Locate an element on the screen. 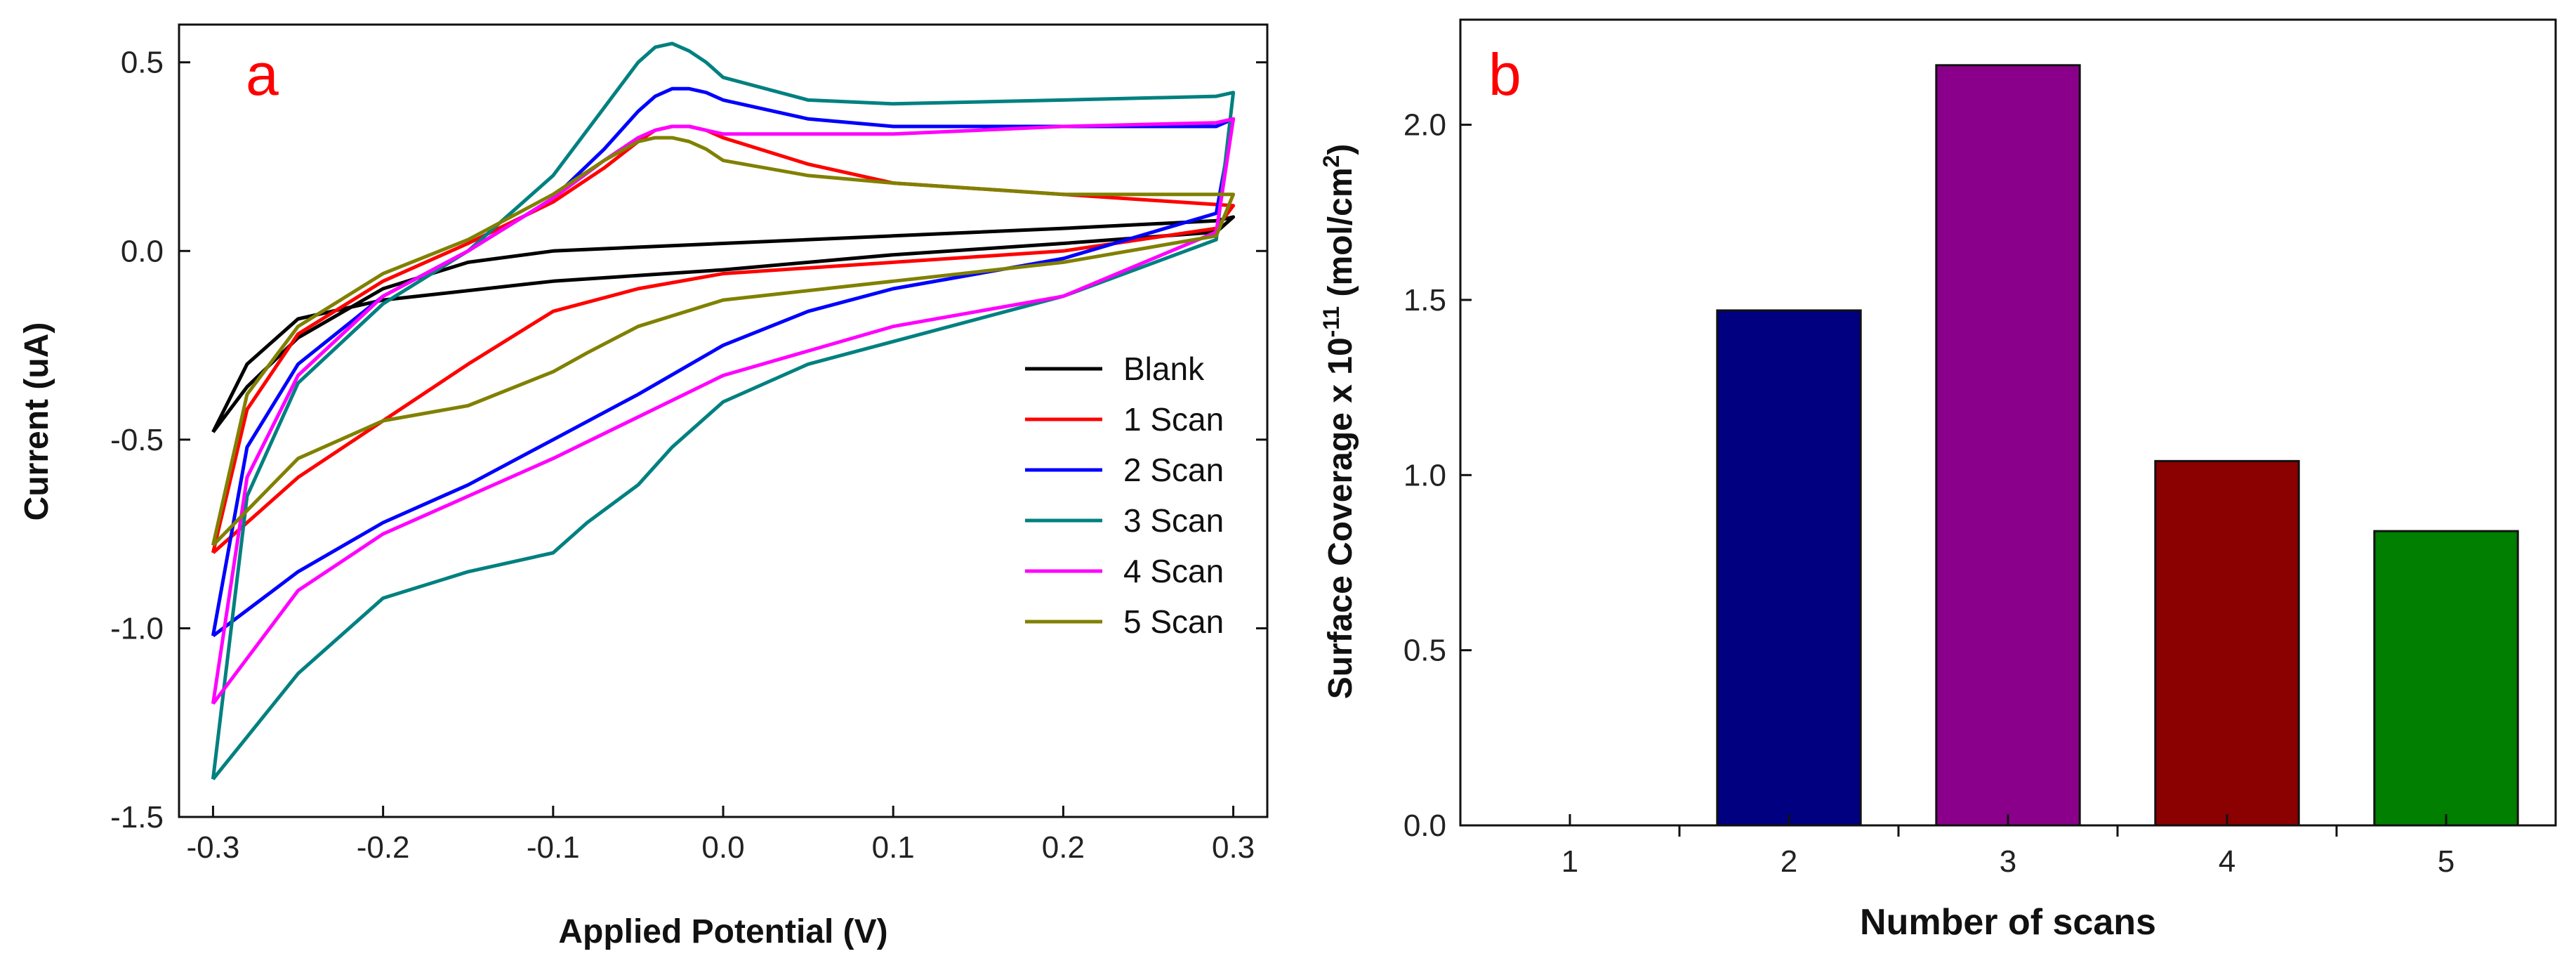 This screenshot has width=2576, height=975. panel-b-y-ticks: 0.0 0.5 1.0 1.5 2.0 is located at coordinates (1437, 475).